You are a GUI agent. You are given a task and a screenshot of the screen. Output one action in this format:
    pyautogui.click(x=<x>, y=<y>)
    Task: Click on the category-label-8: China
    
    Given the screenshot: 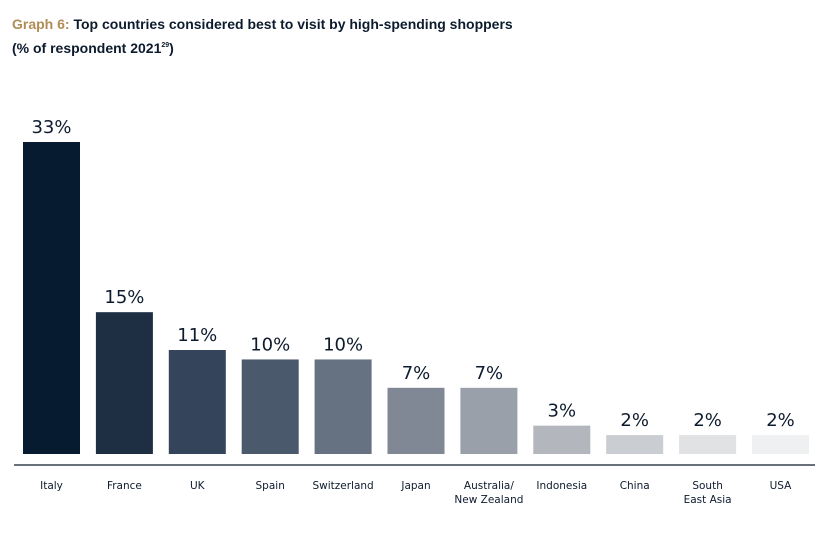 What is the action you would take?
    pyautogui.click(x=635, y=486)
    